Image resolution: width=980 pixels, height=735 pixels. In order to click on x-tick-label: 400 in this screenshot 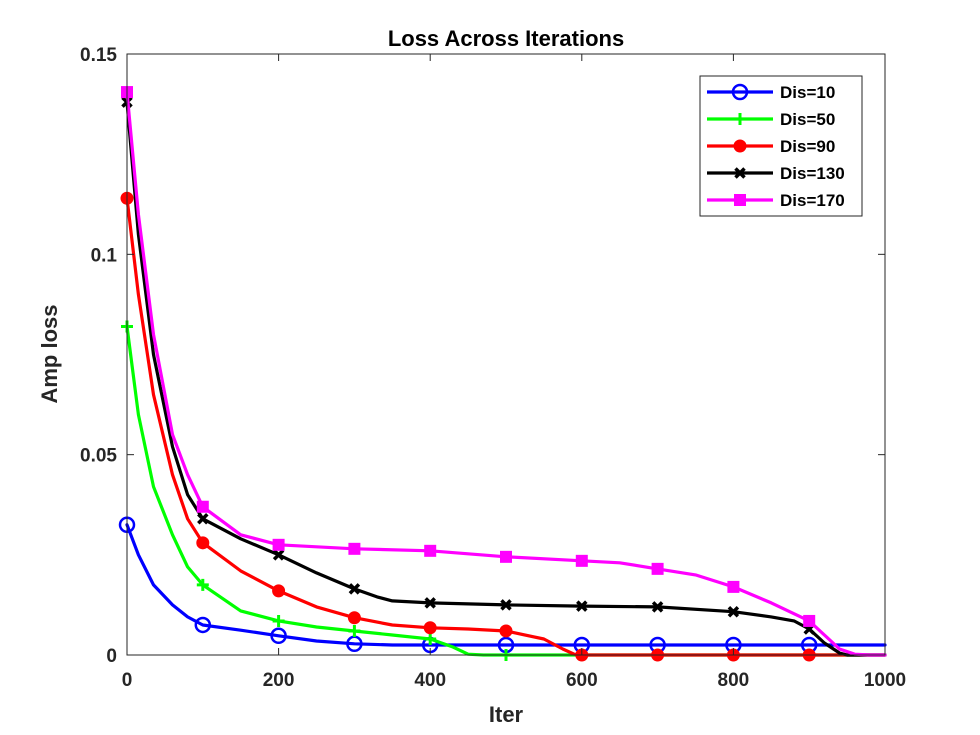, I will do `click(430, 680)`.